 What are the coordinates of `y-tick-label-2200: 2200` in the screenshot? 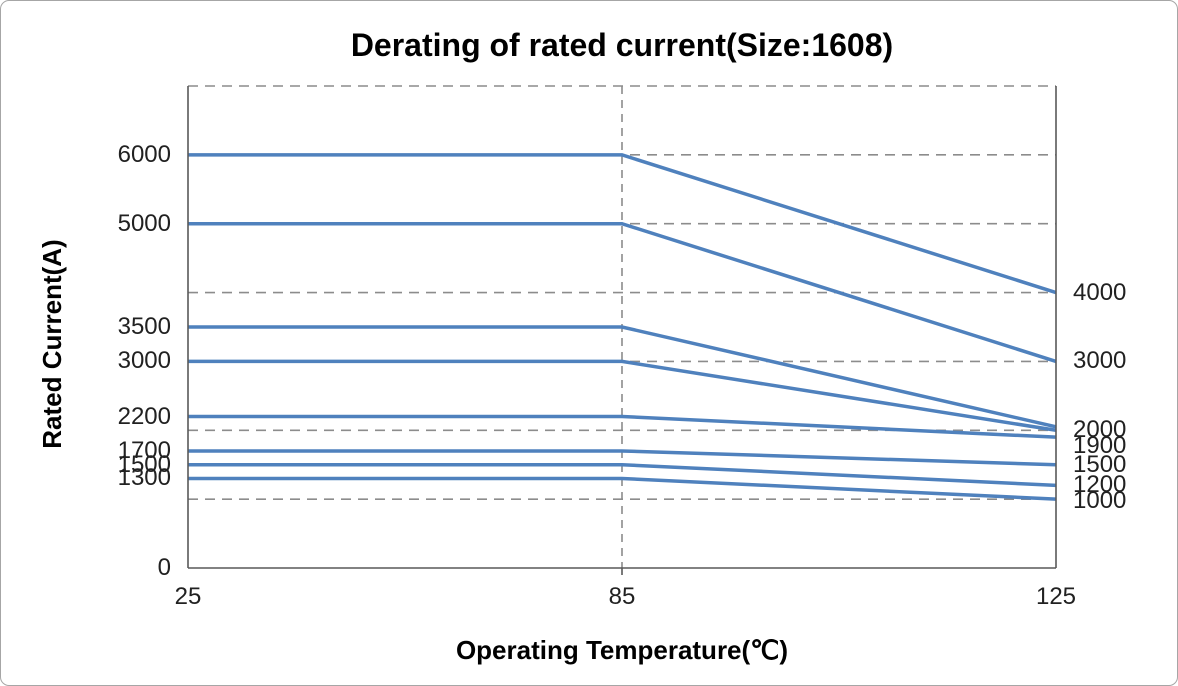 It's located at (144, 416).